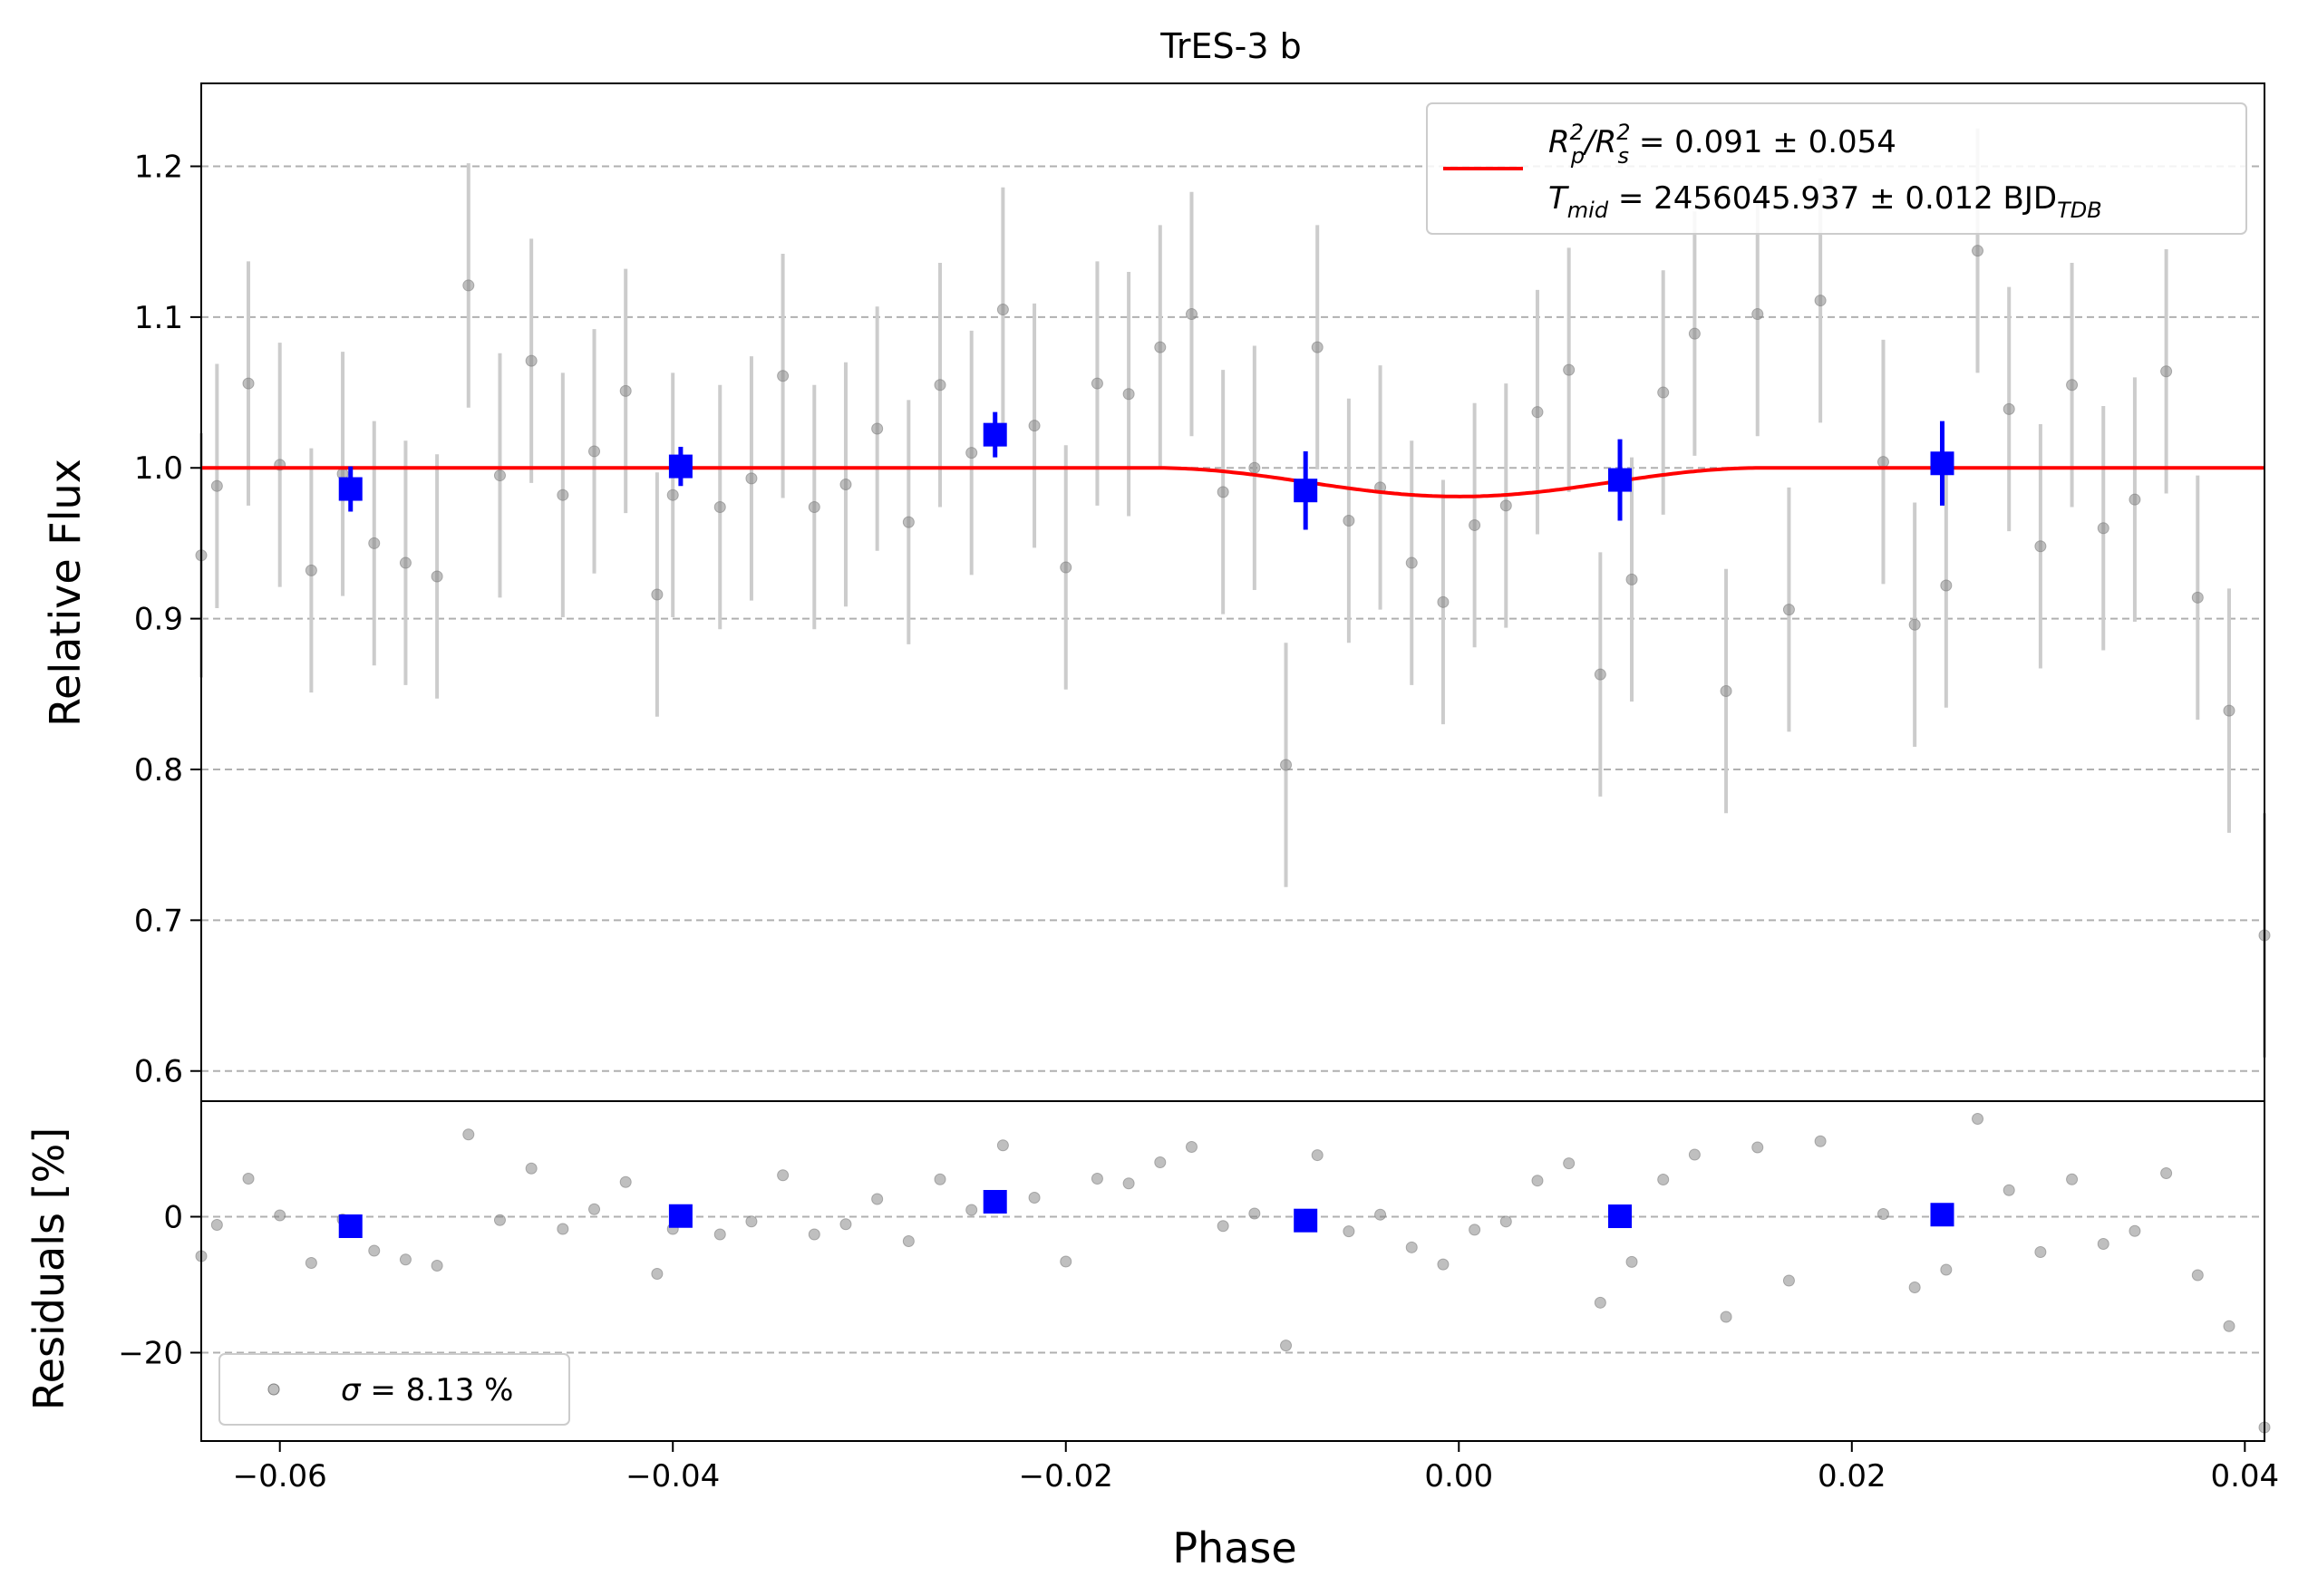  I want to click on flux-y-tick-label: 1.2, so click(158, 168).